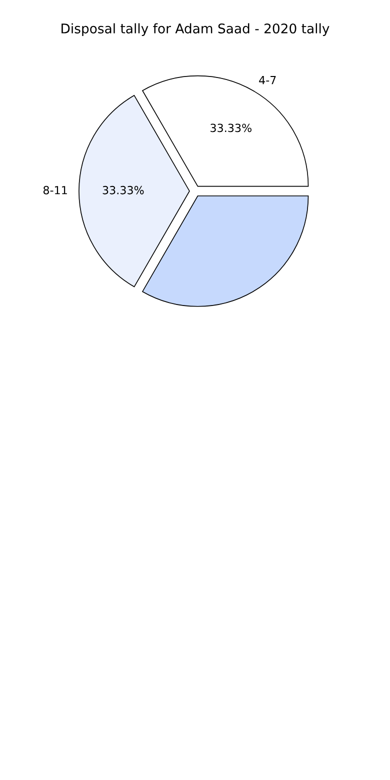 Image resolution: width=390 pixels, height=780 pixels. Describe the element at coordinates (55, 190) in the screenshot. I see `slice-label: 8-11` at that location.